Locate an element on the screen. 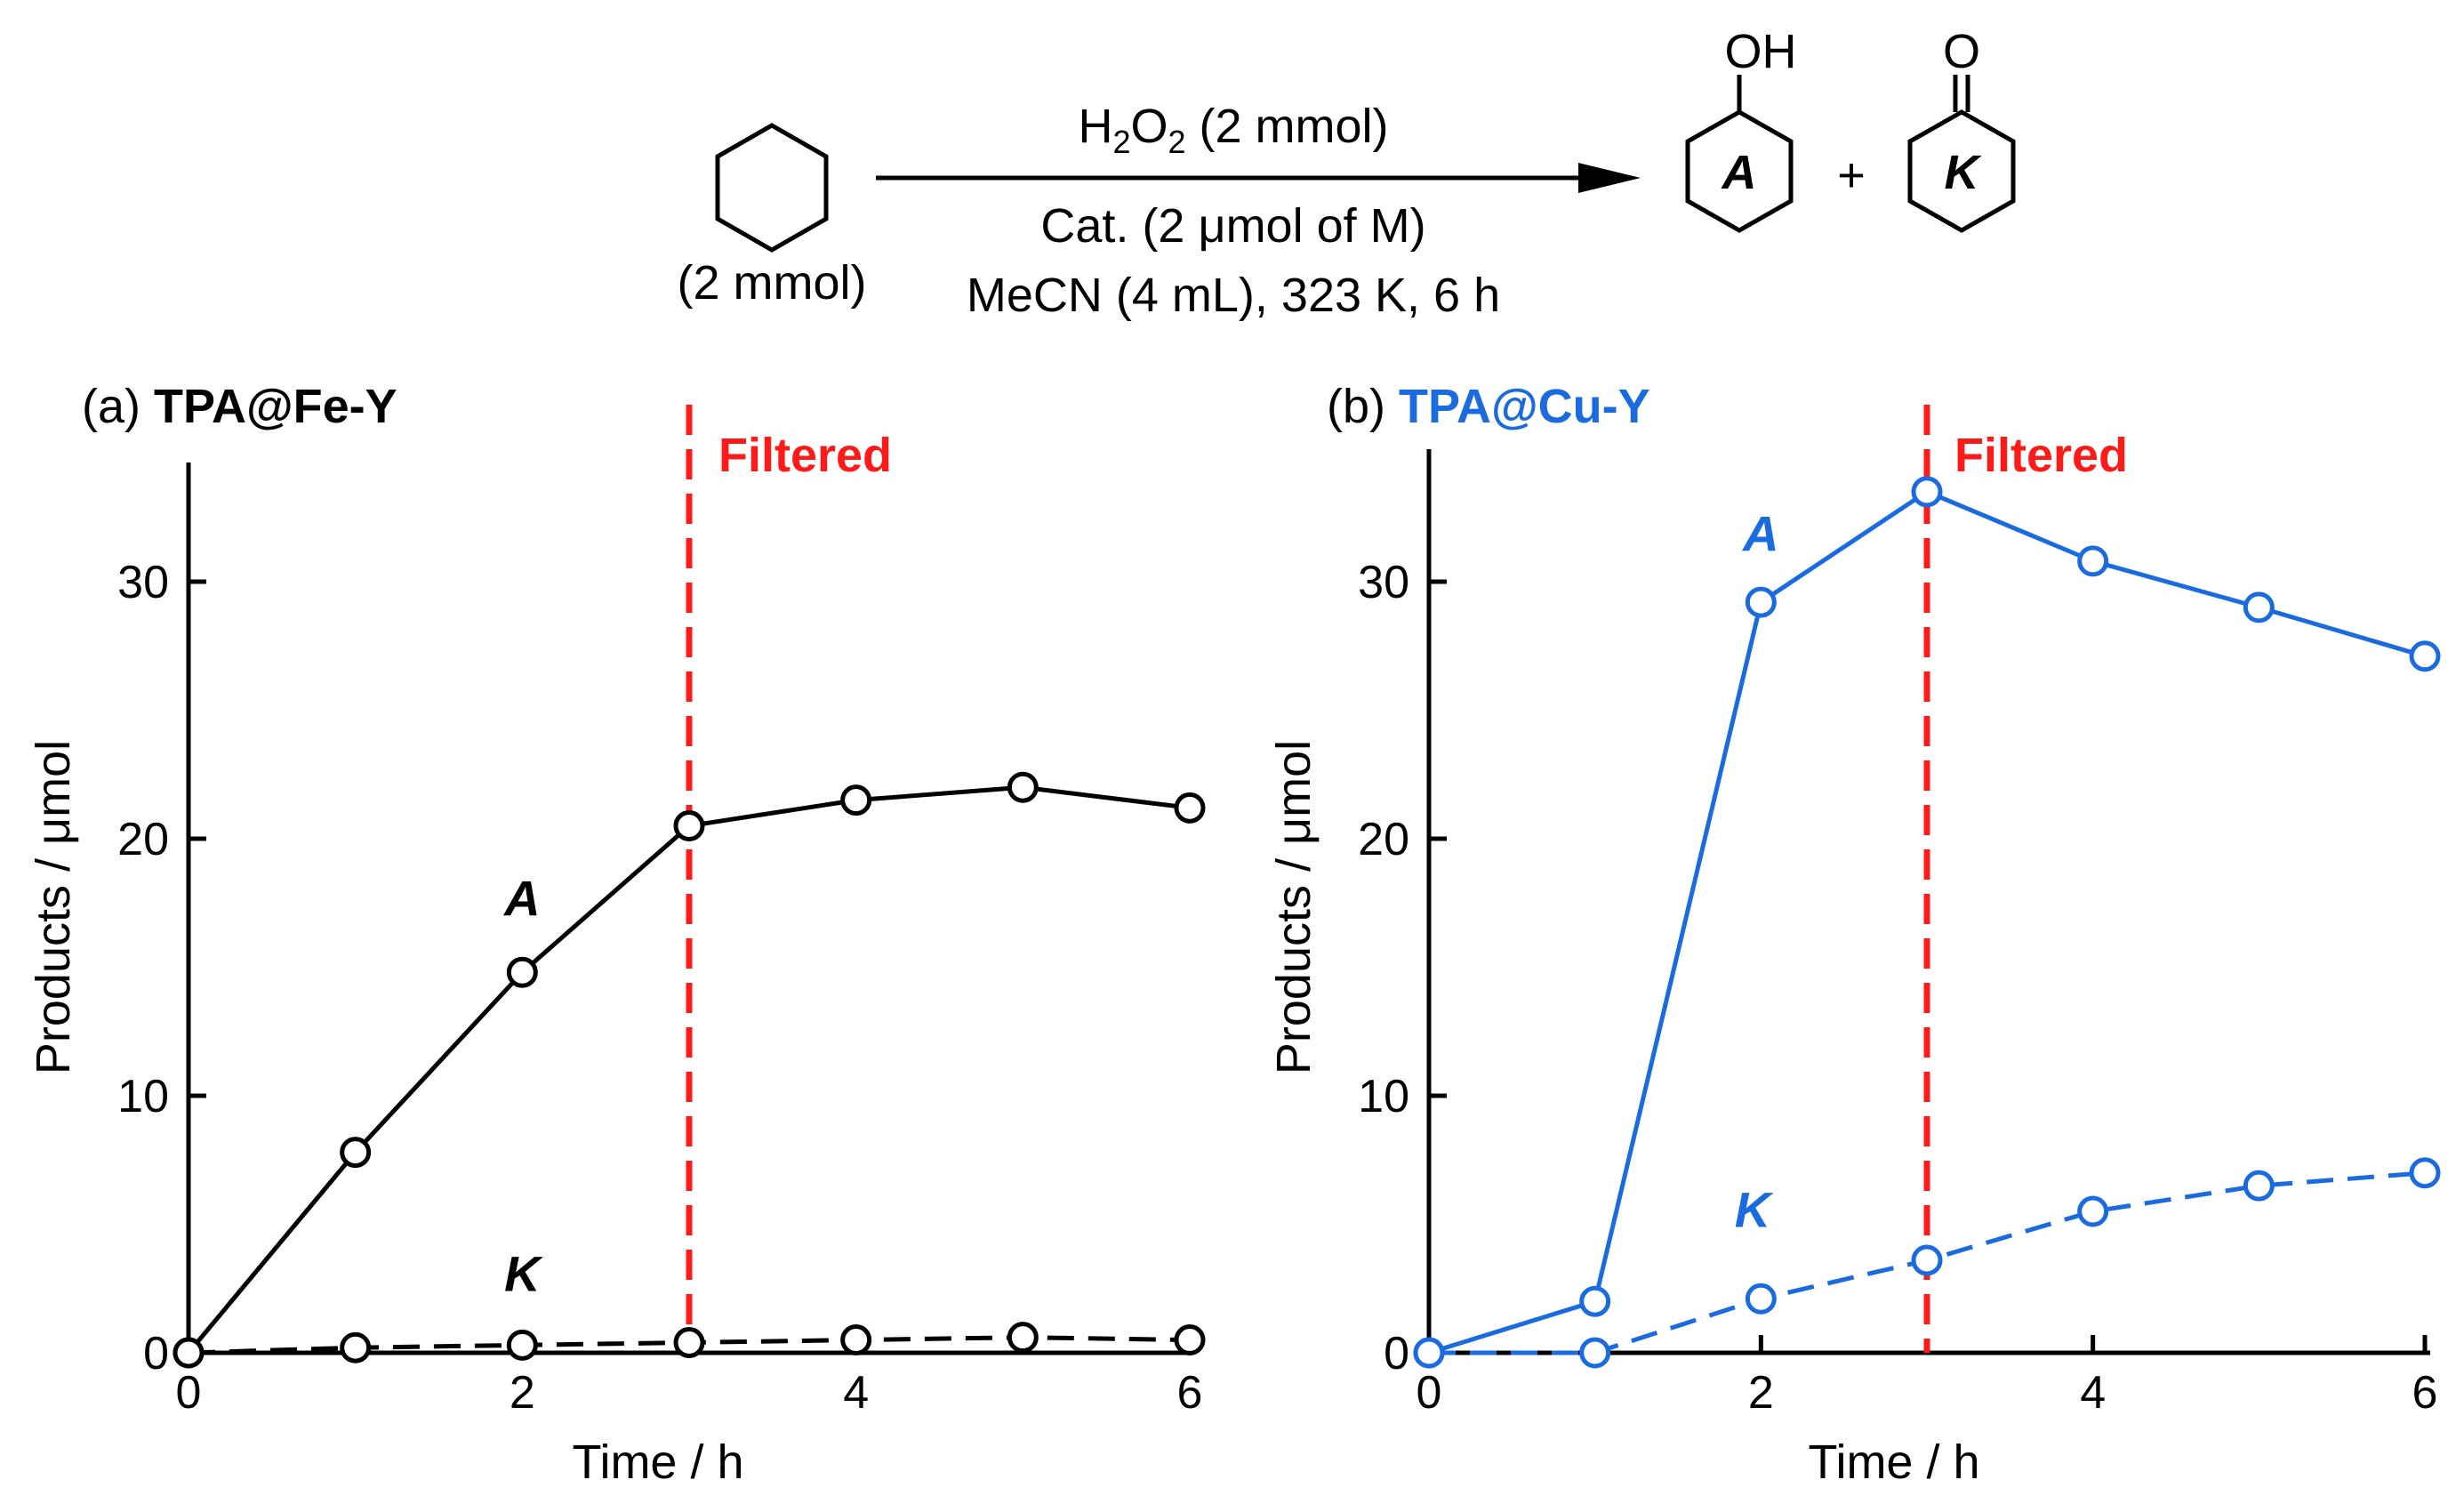 Image resolution: width=2464 pixels, height=1512 pixels. substrate-amount: (2 mmol) is located at coordinates (772, 283).